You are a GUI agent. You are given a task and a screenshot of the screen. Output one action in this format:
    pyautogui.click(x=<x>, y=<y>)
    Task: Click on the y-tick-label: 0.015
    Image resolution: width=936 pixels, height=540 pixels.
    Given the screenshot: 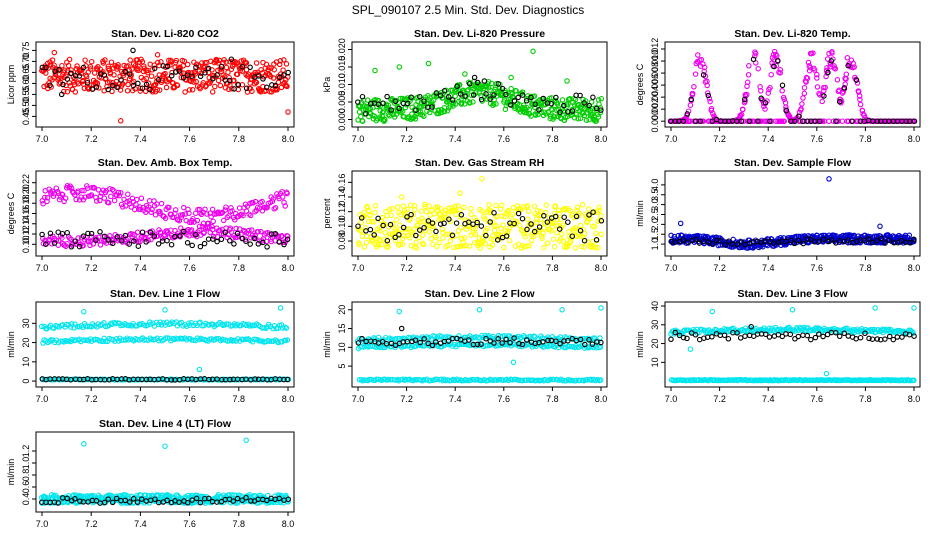 What is the action you would take?
    pyautogui.click(x=342, y=67)
    